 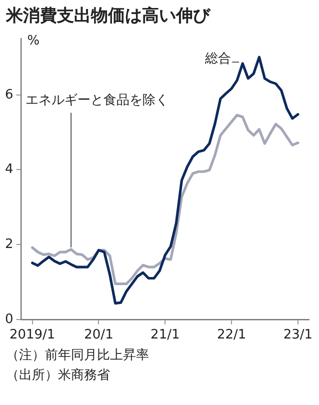 I want to click on x-tick-label: 20/1, so click(x=99, y=335).